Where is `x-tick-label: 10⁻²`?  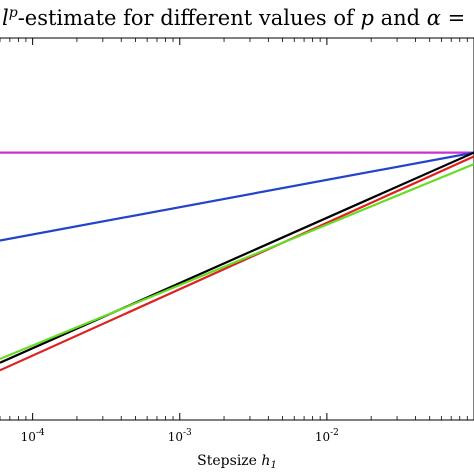 x-tick-label: 10⁻² is located at coordinates (327, 436).